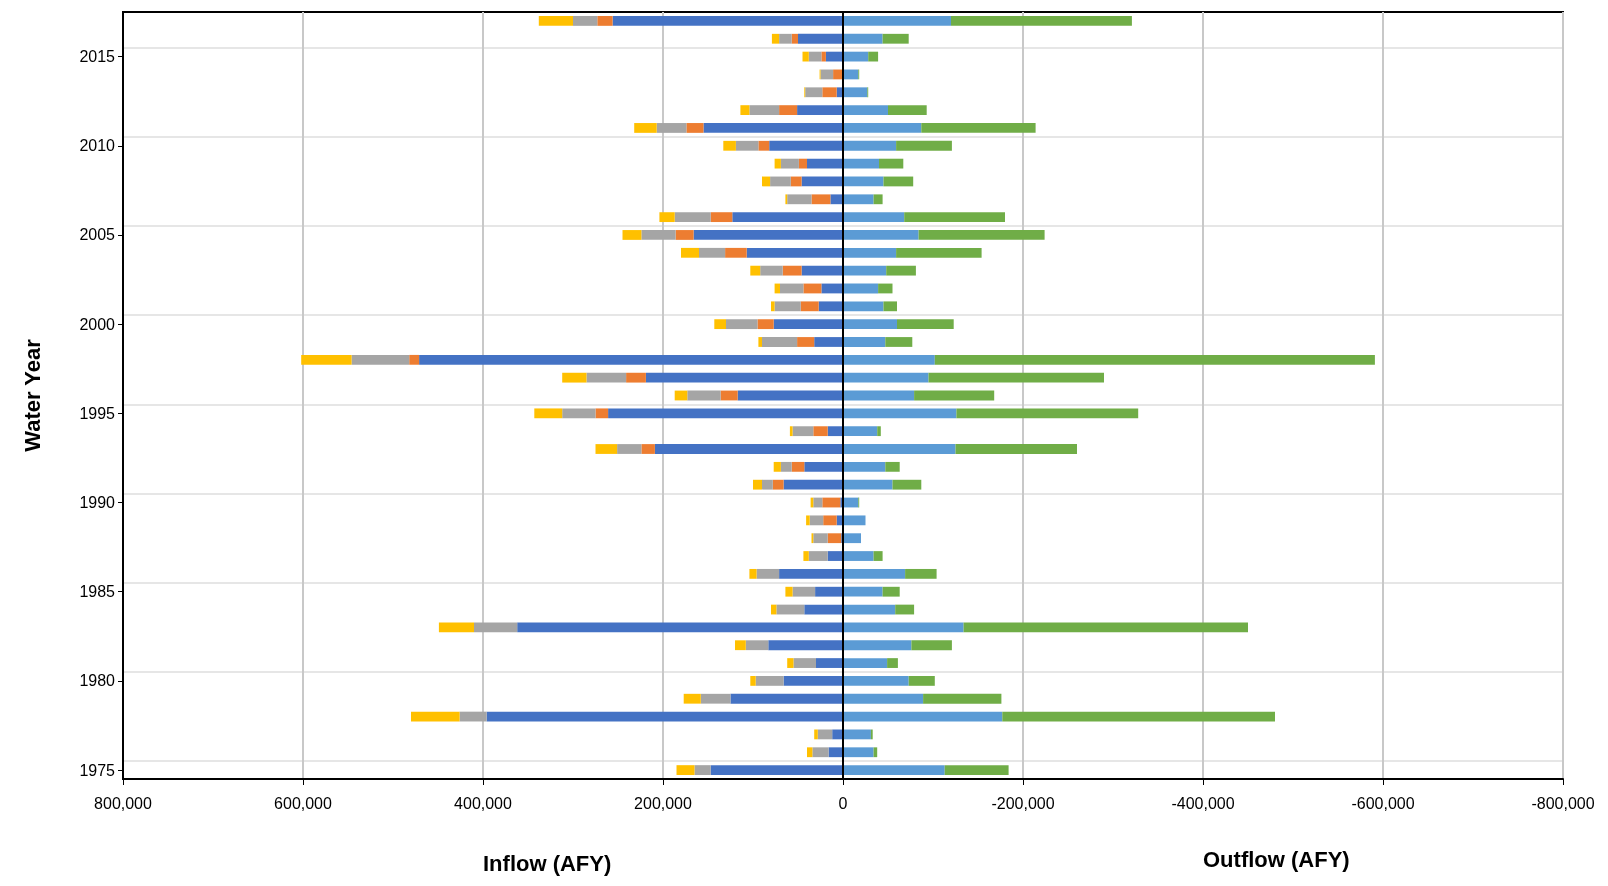 The height and width of the screenshot is (886, 1608). Describe the element at coordinates (97, 413) in the screenshot. I see `y-tick-label: 1995` at that location.